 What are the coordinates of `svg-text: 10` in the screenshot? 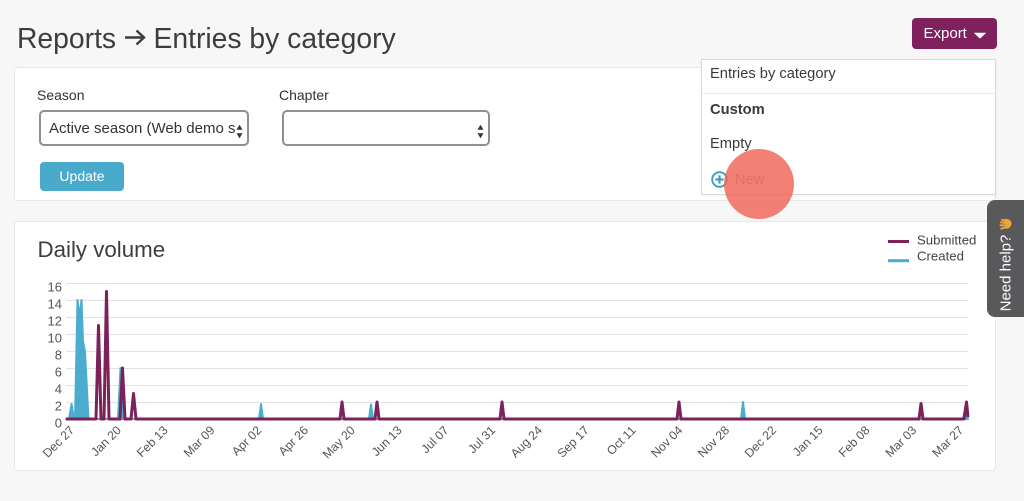 It's located at (55, 338).